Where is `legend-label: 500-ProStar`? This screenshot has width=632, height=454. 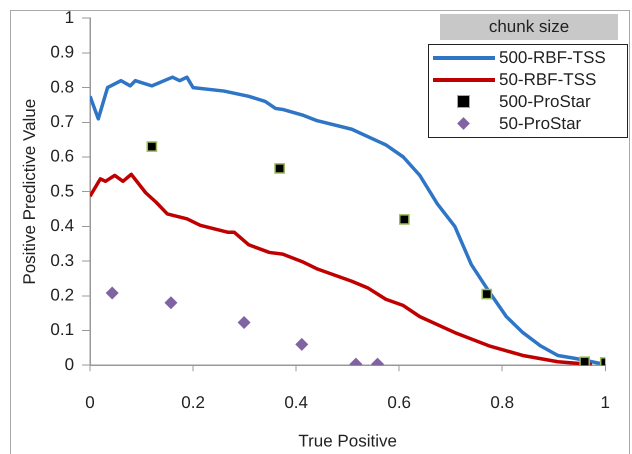 legend-label: 500-ProStar is located at coordinates (545, 102).